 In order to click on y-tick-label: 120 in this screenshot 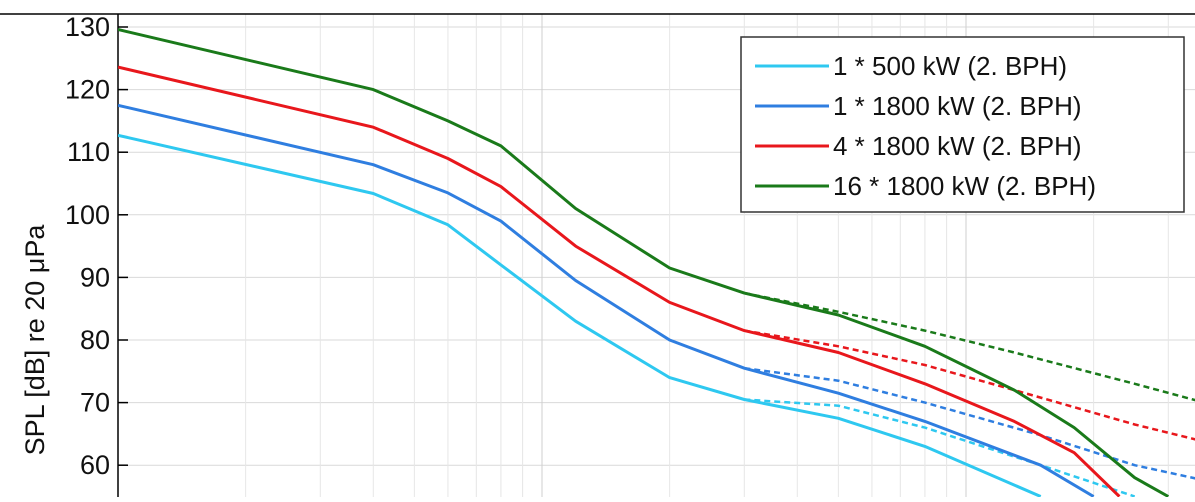, I will do `click(87, 90)`.